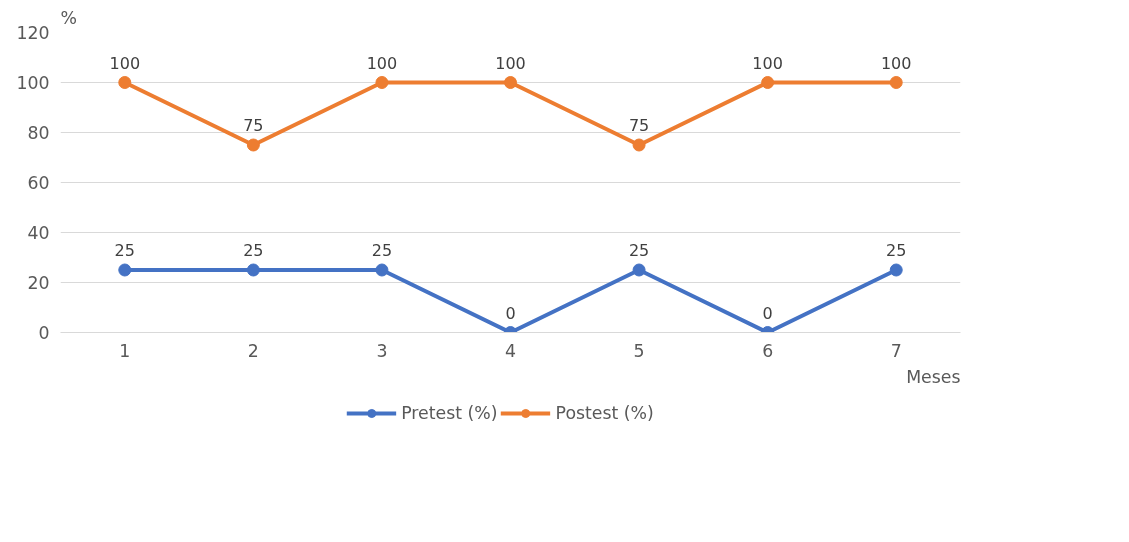  Describe the element at coordinates (38, 133) in the screenshot. I see `y-tick-label: 80` at that location.